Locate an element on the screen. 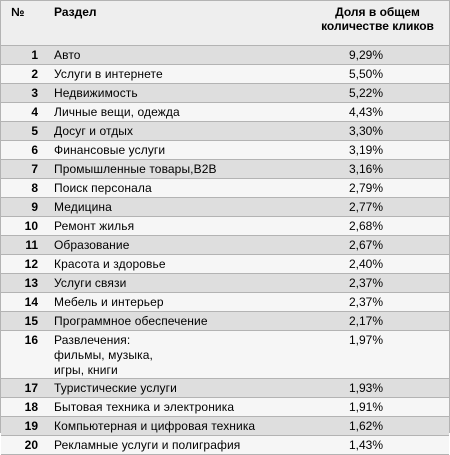 Image resolution: width=450 pixels, height=455 pixels. row-section: Услуги связи is located at coordinates (176, 283).